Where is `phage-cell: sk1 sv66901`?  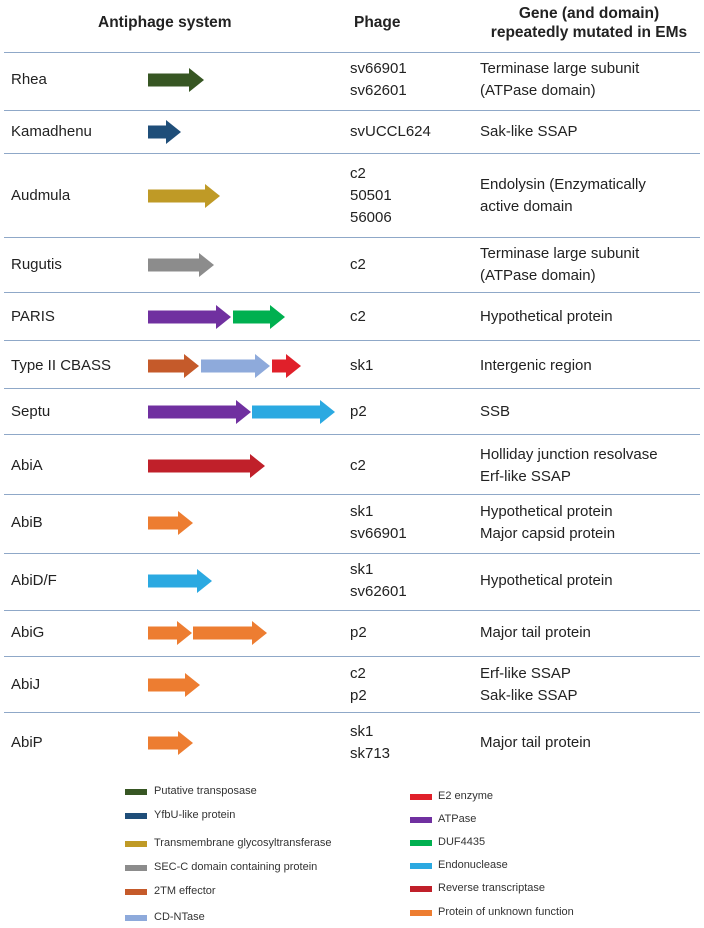
phage-cell: sk1 sv66901 is located at coordinates (378, 523).